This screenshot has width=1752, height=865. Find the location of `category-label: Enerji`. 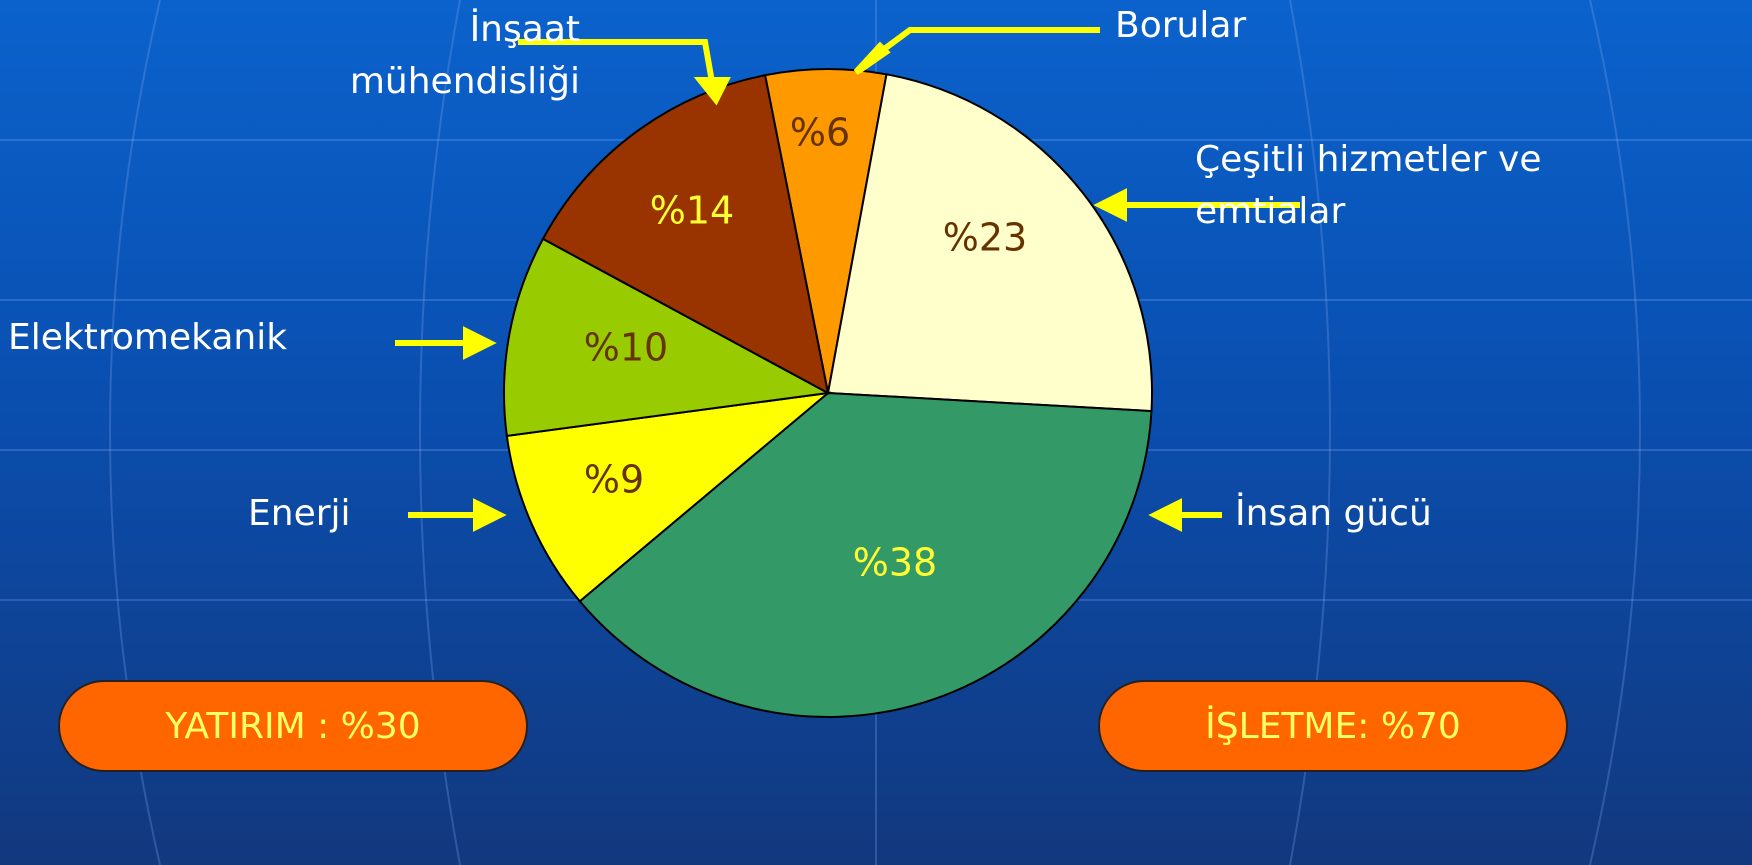

category-label: Enerji is located at coordinates (299, 513).